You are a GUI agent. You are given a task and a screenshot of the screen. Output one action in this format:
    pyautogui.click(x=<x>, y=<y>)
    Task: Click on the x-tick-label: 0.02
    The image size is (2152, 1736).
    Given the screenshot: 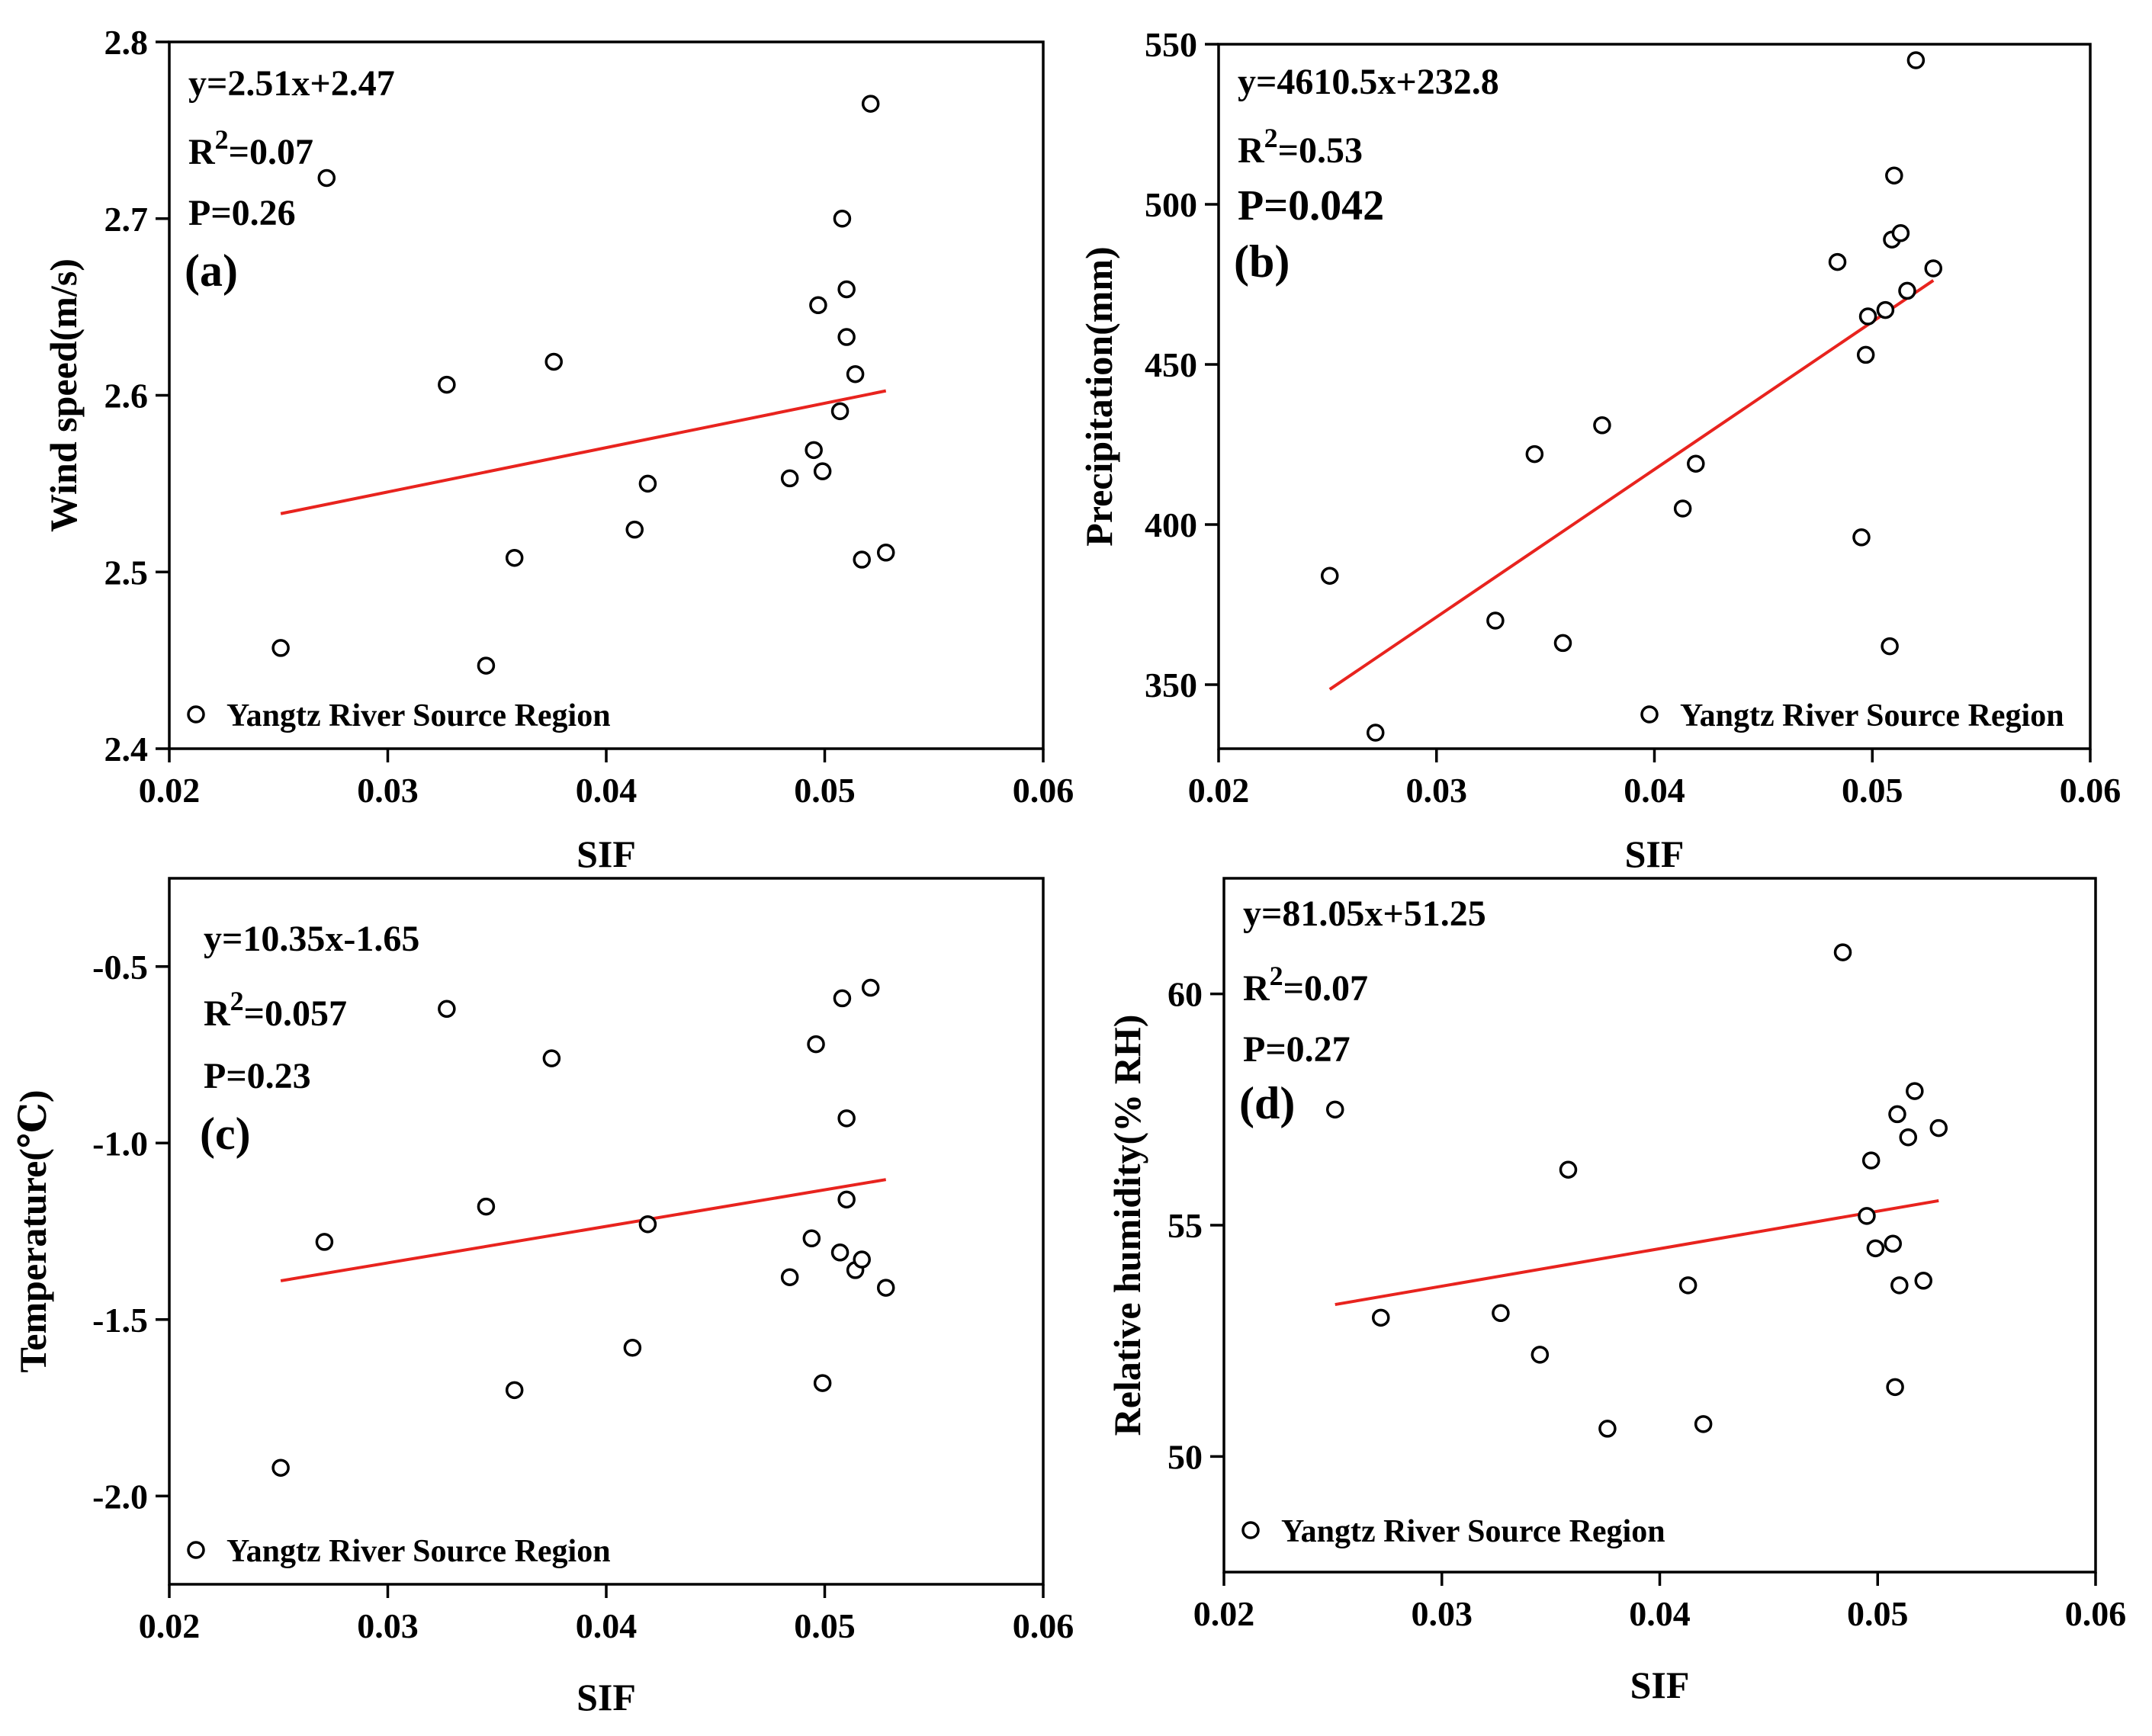 What is the action you would take?
    pyautogui.click(x=170, y=790)
    